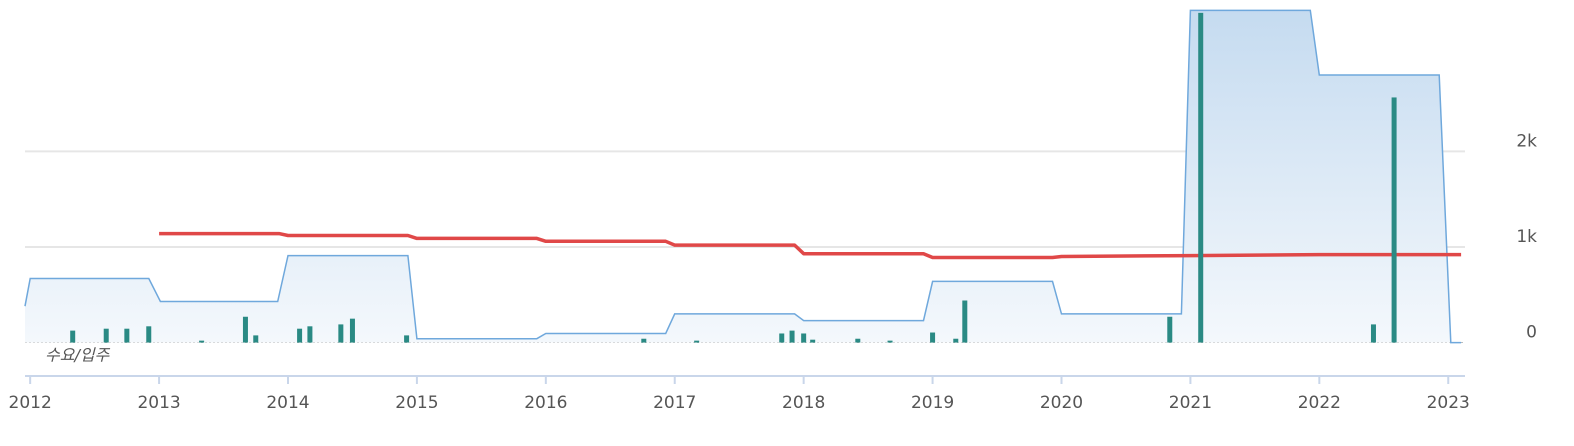 The image size is (1574, 446). Describe the element at coordinates (803, 403) in the screenshot. I see `x-tick-label: 2018` at that location.